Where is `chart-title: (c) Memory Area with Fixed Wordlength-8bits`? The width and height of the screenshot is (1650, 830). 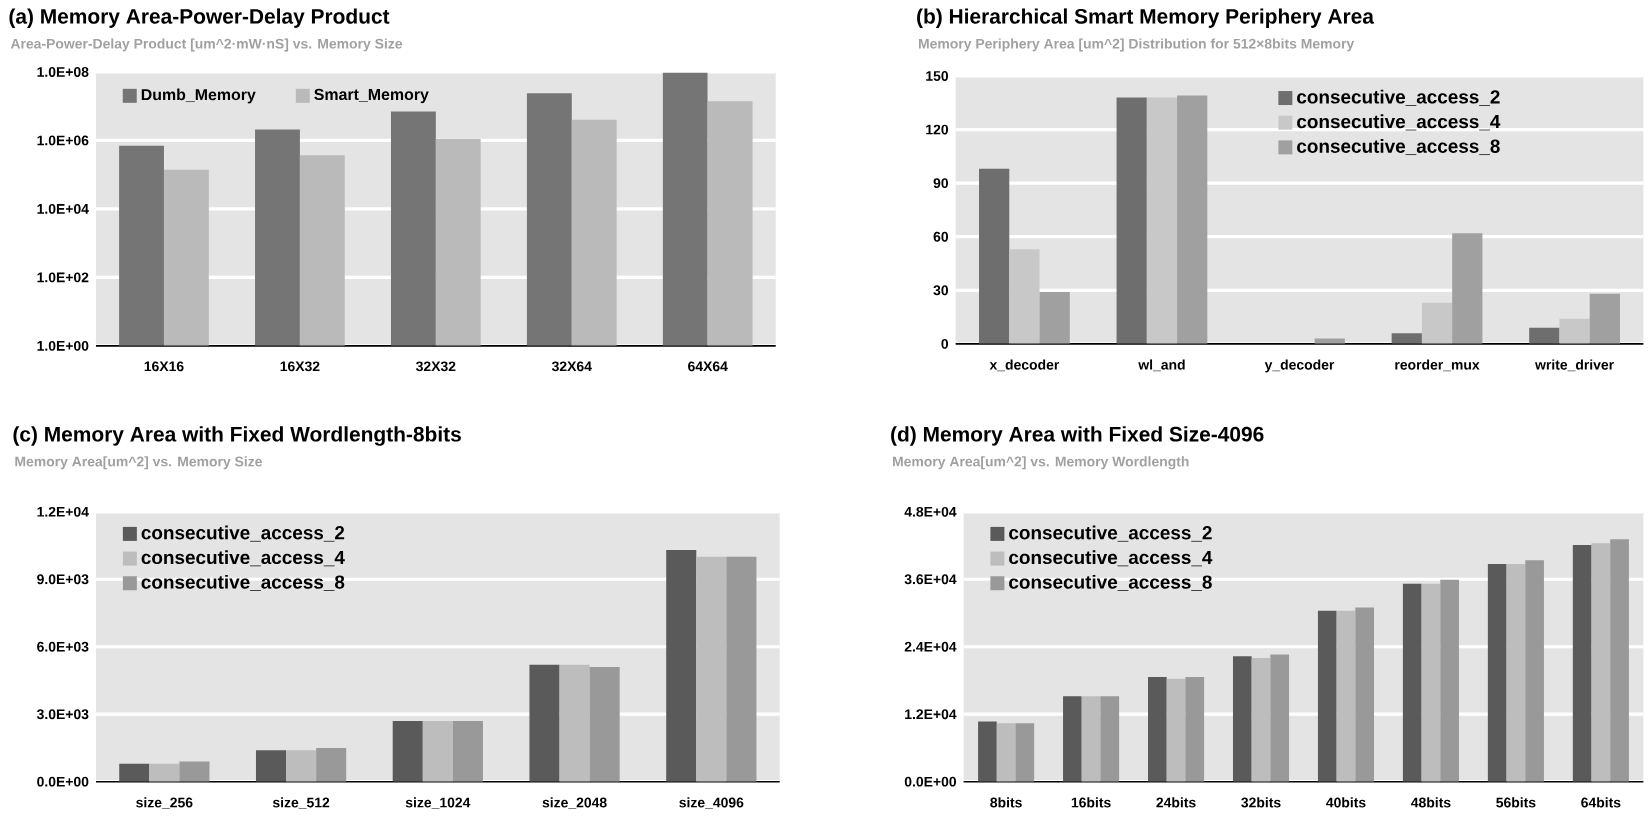
chart-title: (c) Memory Area with Fixed Wordlength-8bits is located at coordinates (237, 436).